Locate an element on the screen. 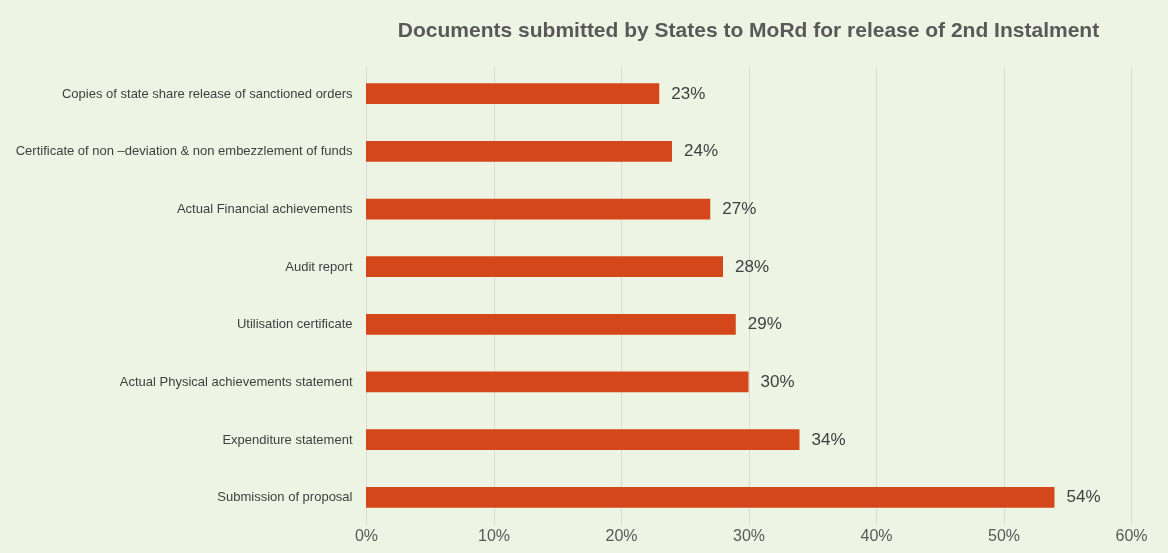 Image resolution: width=1168 pixels, height=553 pixels. y-tick-label: Copies of state share release of sanctioned orders is located at coordinates (207, 93).